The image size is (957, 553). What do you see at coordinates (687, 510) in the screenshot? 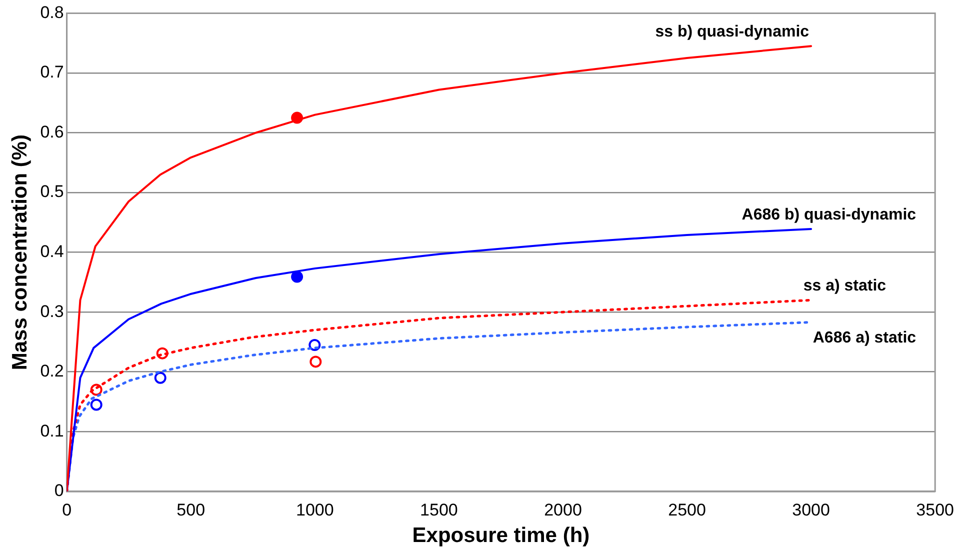
I see `x-tick-label: 2500` at bounding box center [687, 510].